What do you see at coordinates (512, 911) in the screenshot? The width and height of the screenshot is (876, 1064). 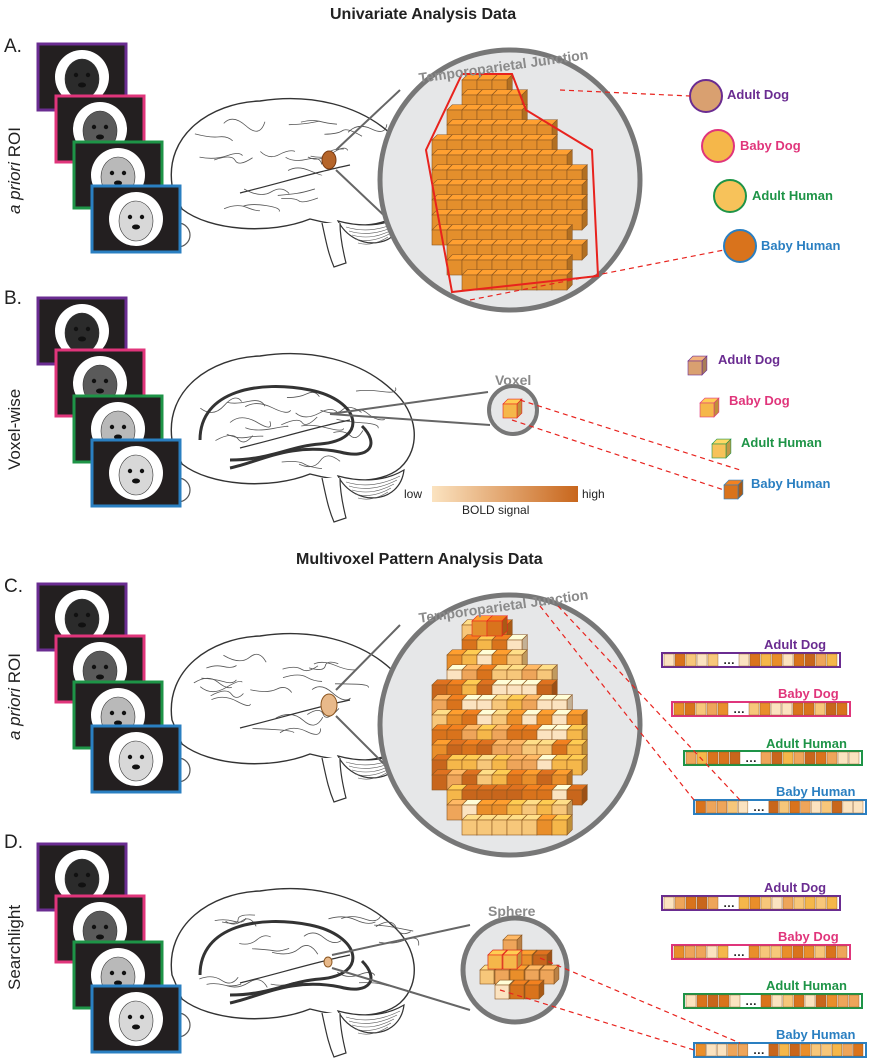 I see `region-label-d: Sphere` at bounding box center [512, 911].